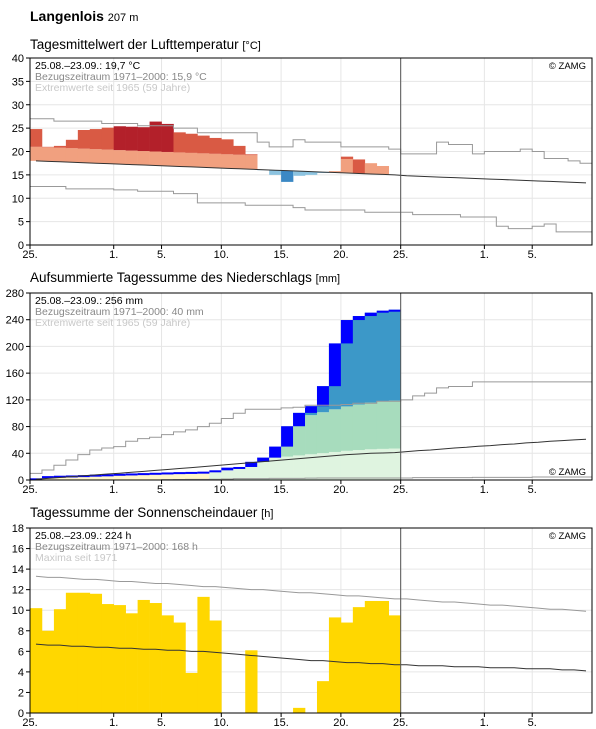 The image size is (596, 729). I want to click on x-tick-label: 25., so click(400, 490).